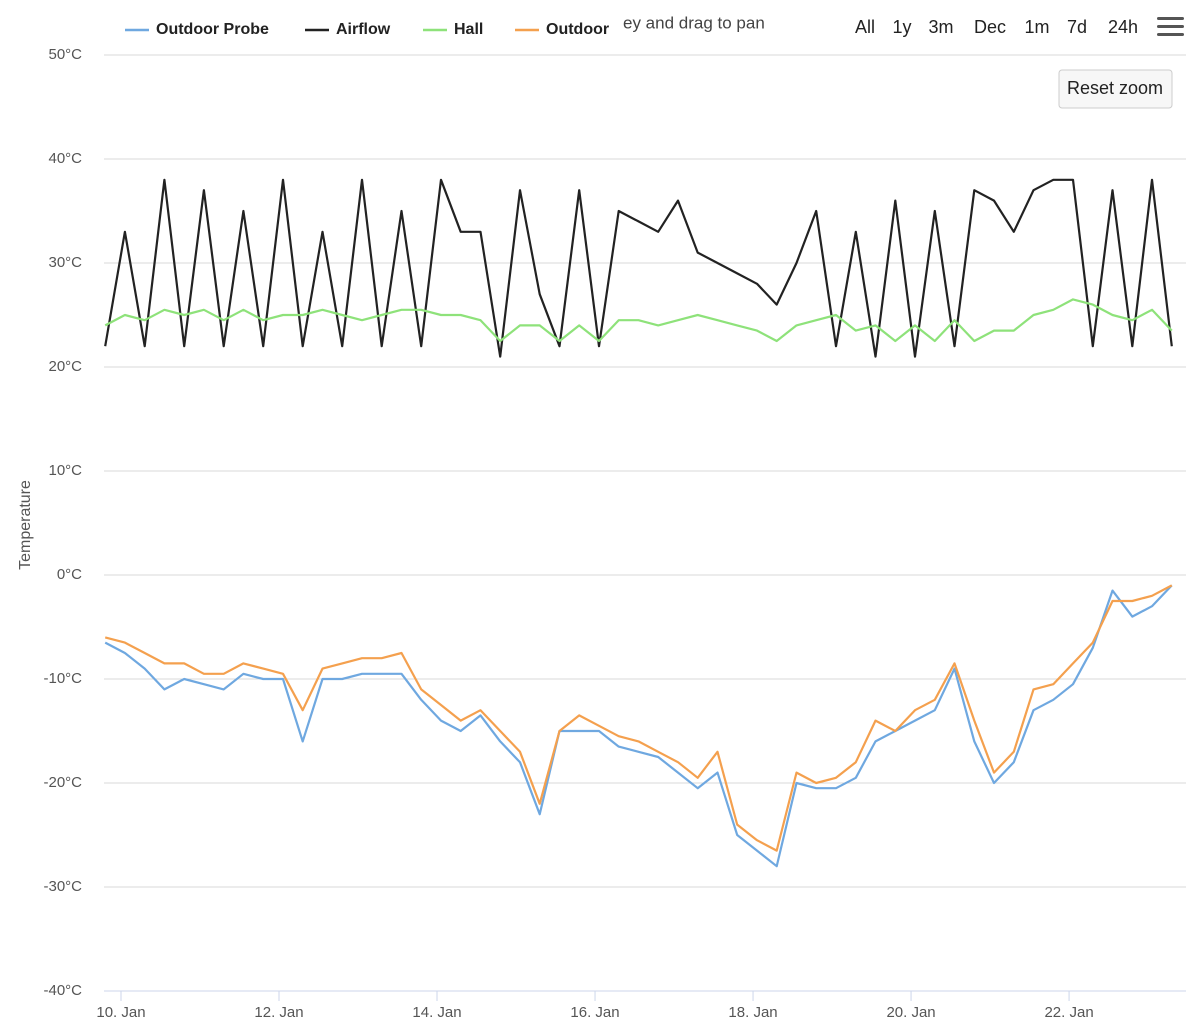  What do you see at coordinates (594, 1012) in the screenshot?
I see `x-tick-label: 16. Jan` at bounding box center [594, 1012].